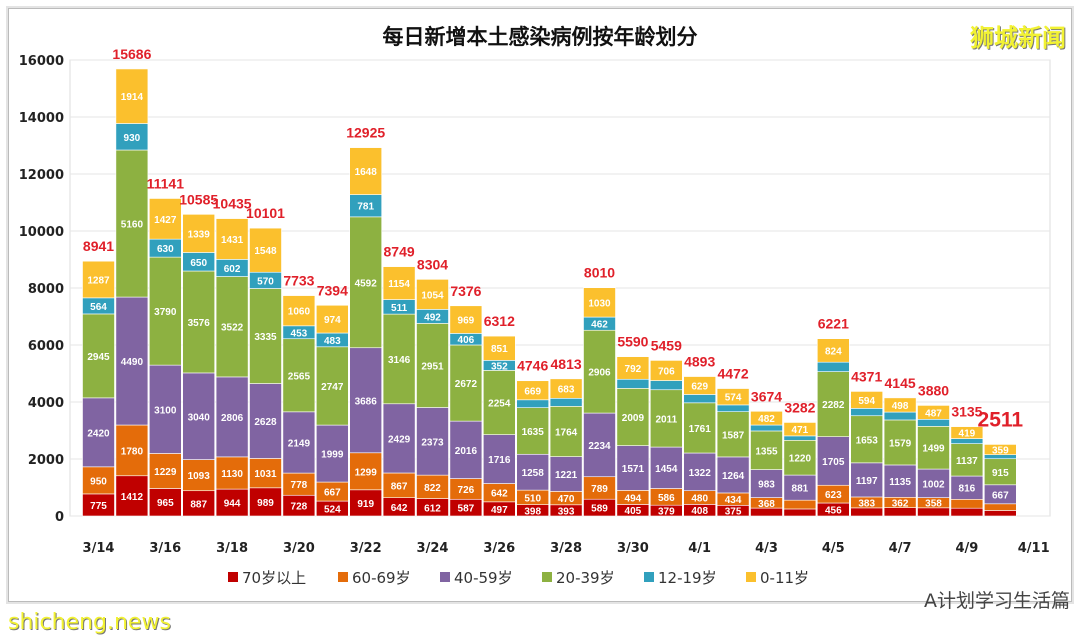  I want to click on total-label: 8941, so click(98, 246).